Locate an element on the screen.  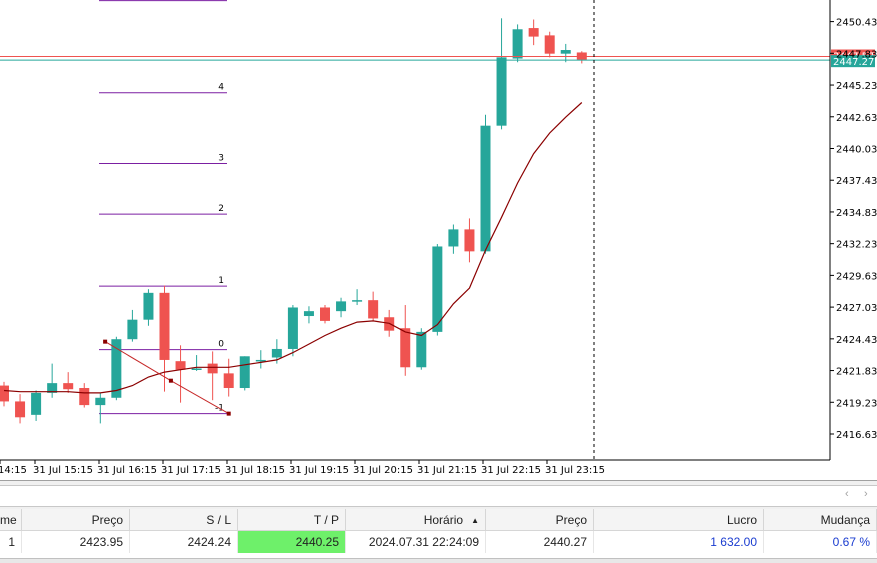
price-tick-label: 2437.43 is located at coordinates (856, 181).